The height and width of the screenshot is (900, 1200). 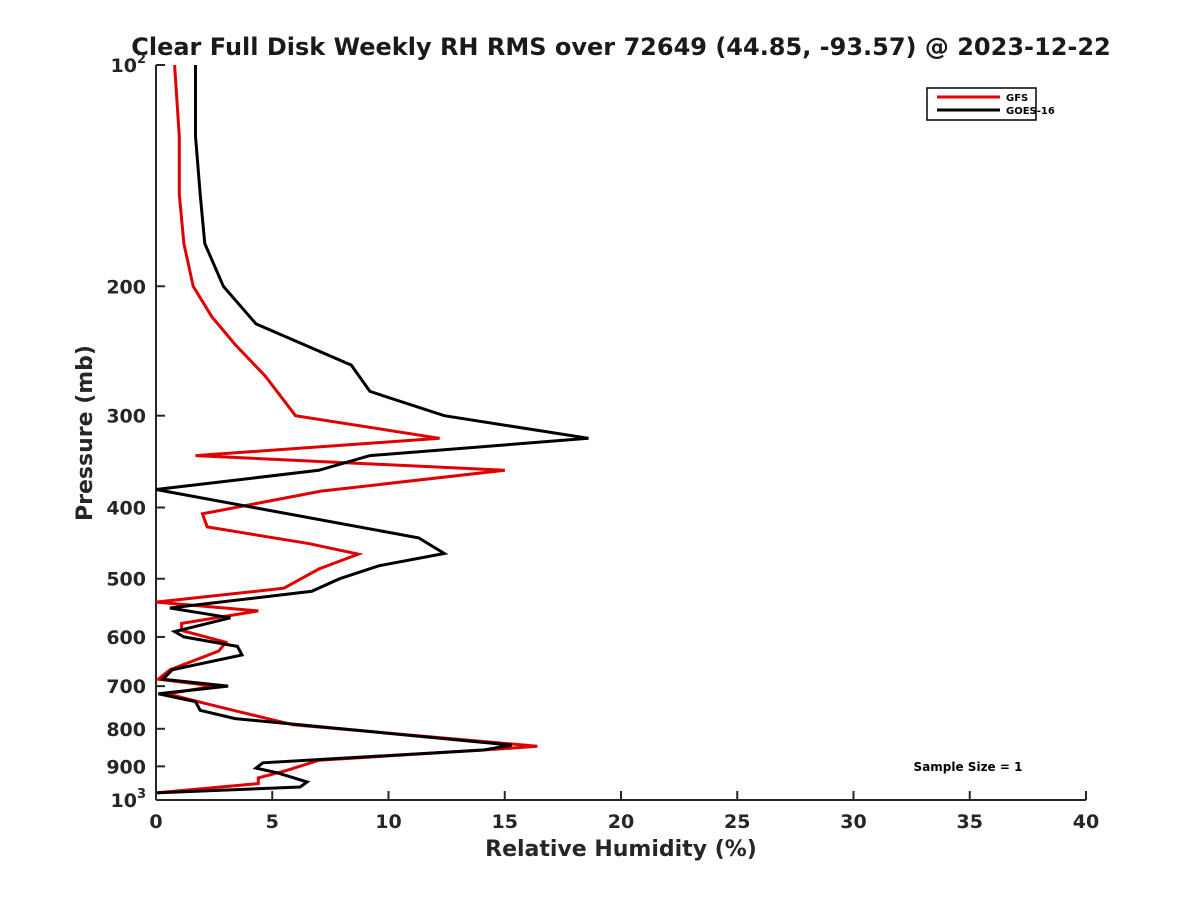 I want to click on x-tick-label: 30, so click(x=853, y=822).